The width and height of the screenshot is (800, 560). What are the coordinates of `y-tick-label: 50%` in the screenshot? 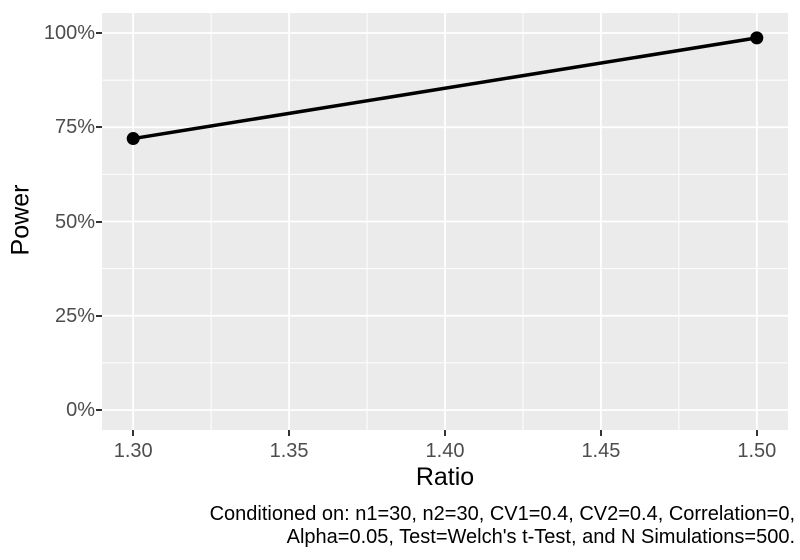 It's located at (74, 221).